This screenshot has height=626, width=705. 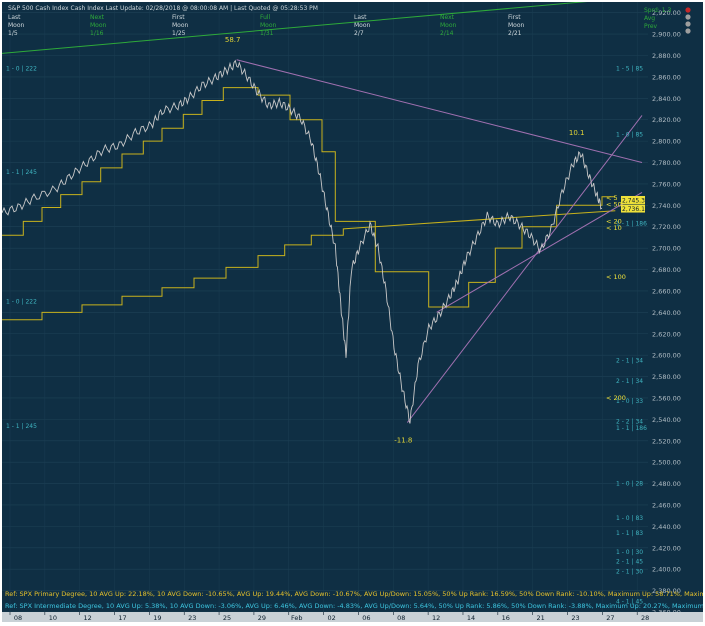 What do you see at coordinates (645, 618) in the screenshot?
I see `x-tick-label: 28` at bounding box center [645, 618].